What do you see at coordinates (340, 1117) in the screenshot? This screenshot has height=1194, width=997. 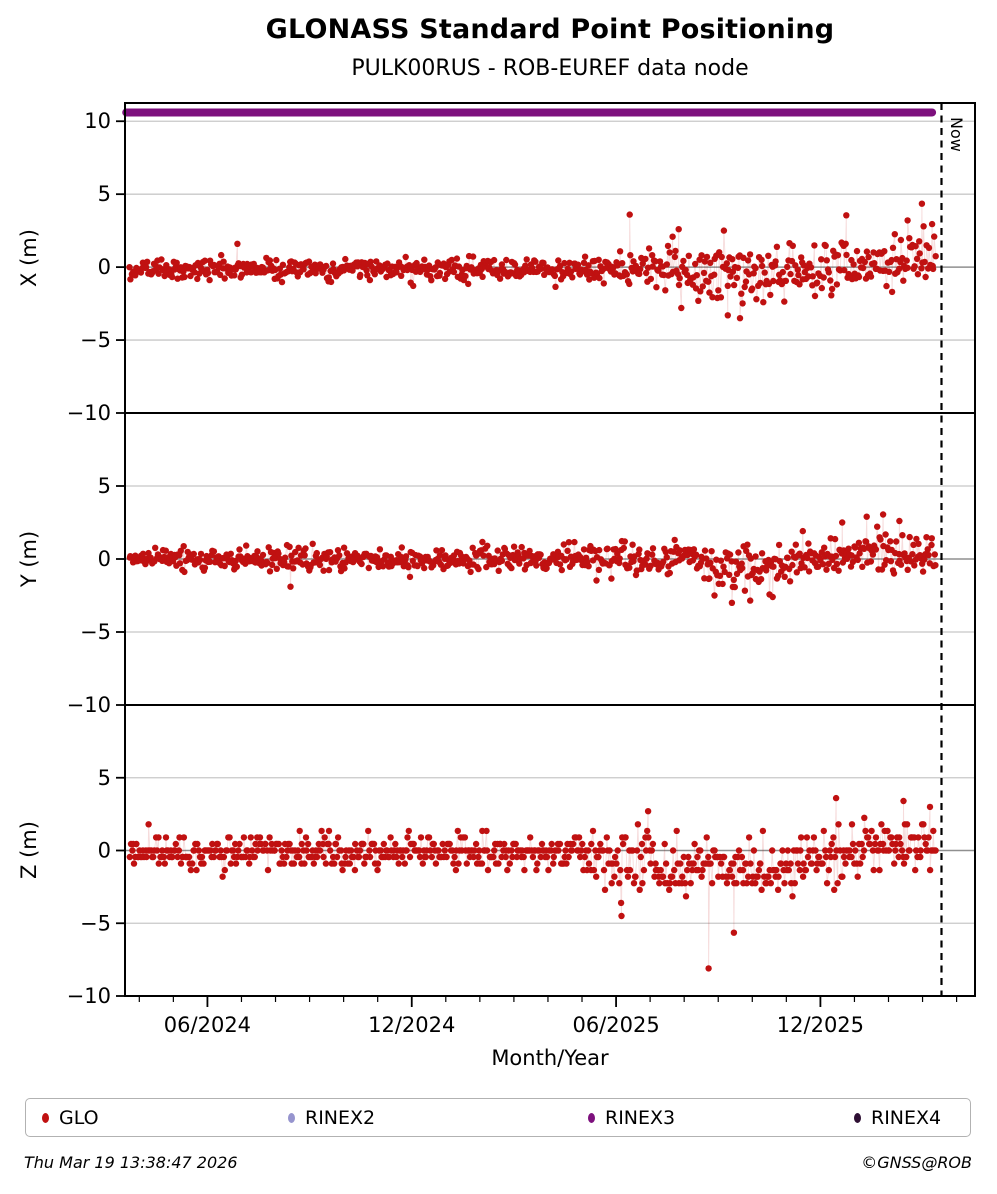 I see `legend-label-rinex2: RINEX2` at bounding box center [340, 1117].